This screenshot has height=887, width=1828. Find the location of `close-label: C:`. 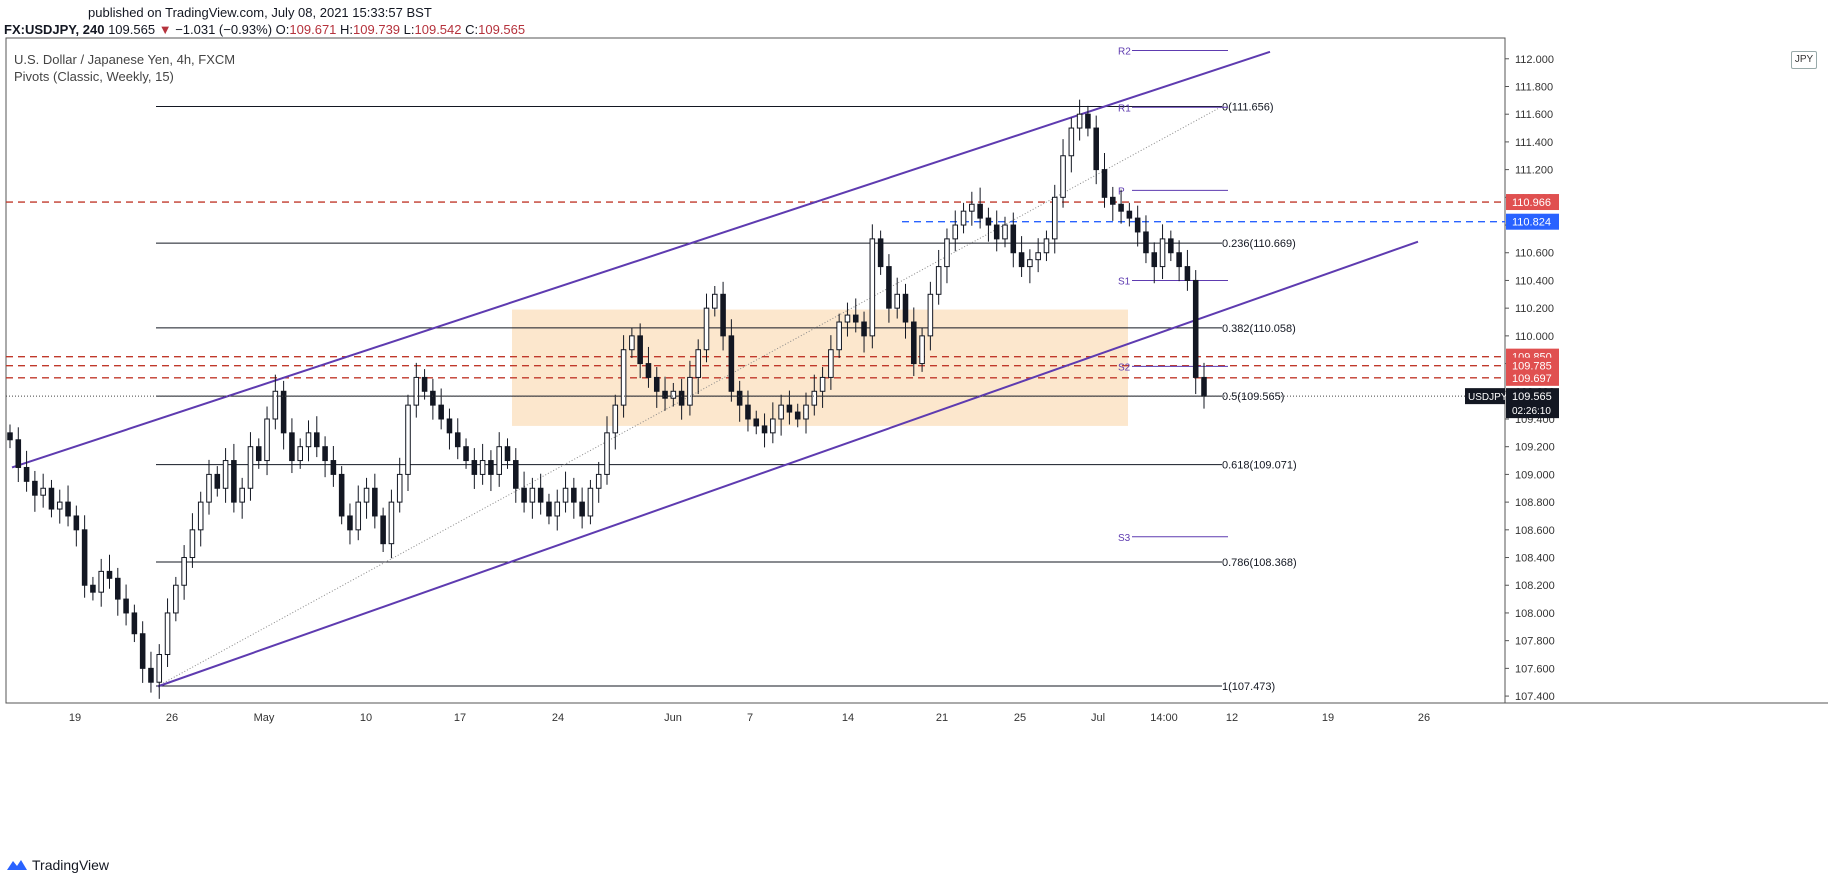

close-label: C: is located at coordinates (472, 29).